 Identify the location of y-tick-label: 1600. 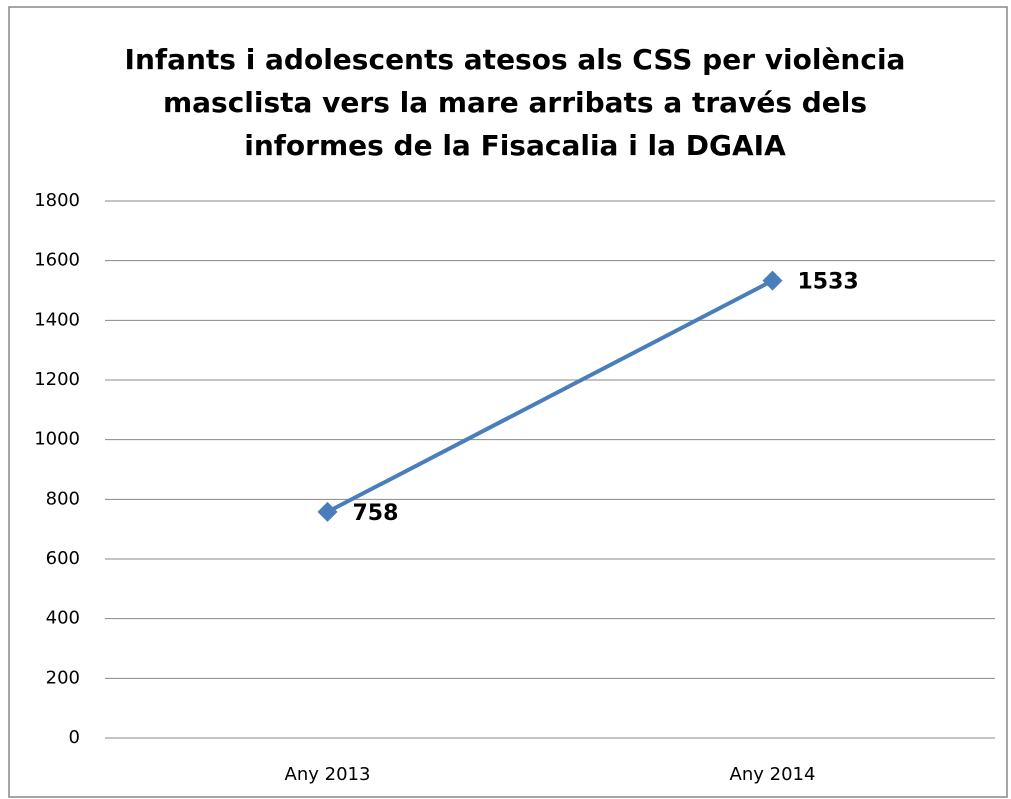
(57, 260).